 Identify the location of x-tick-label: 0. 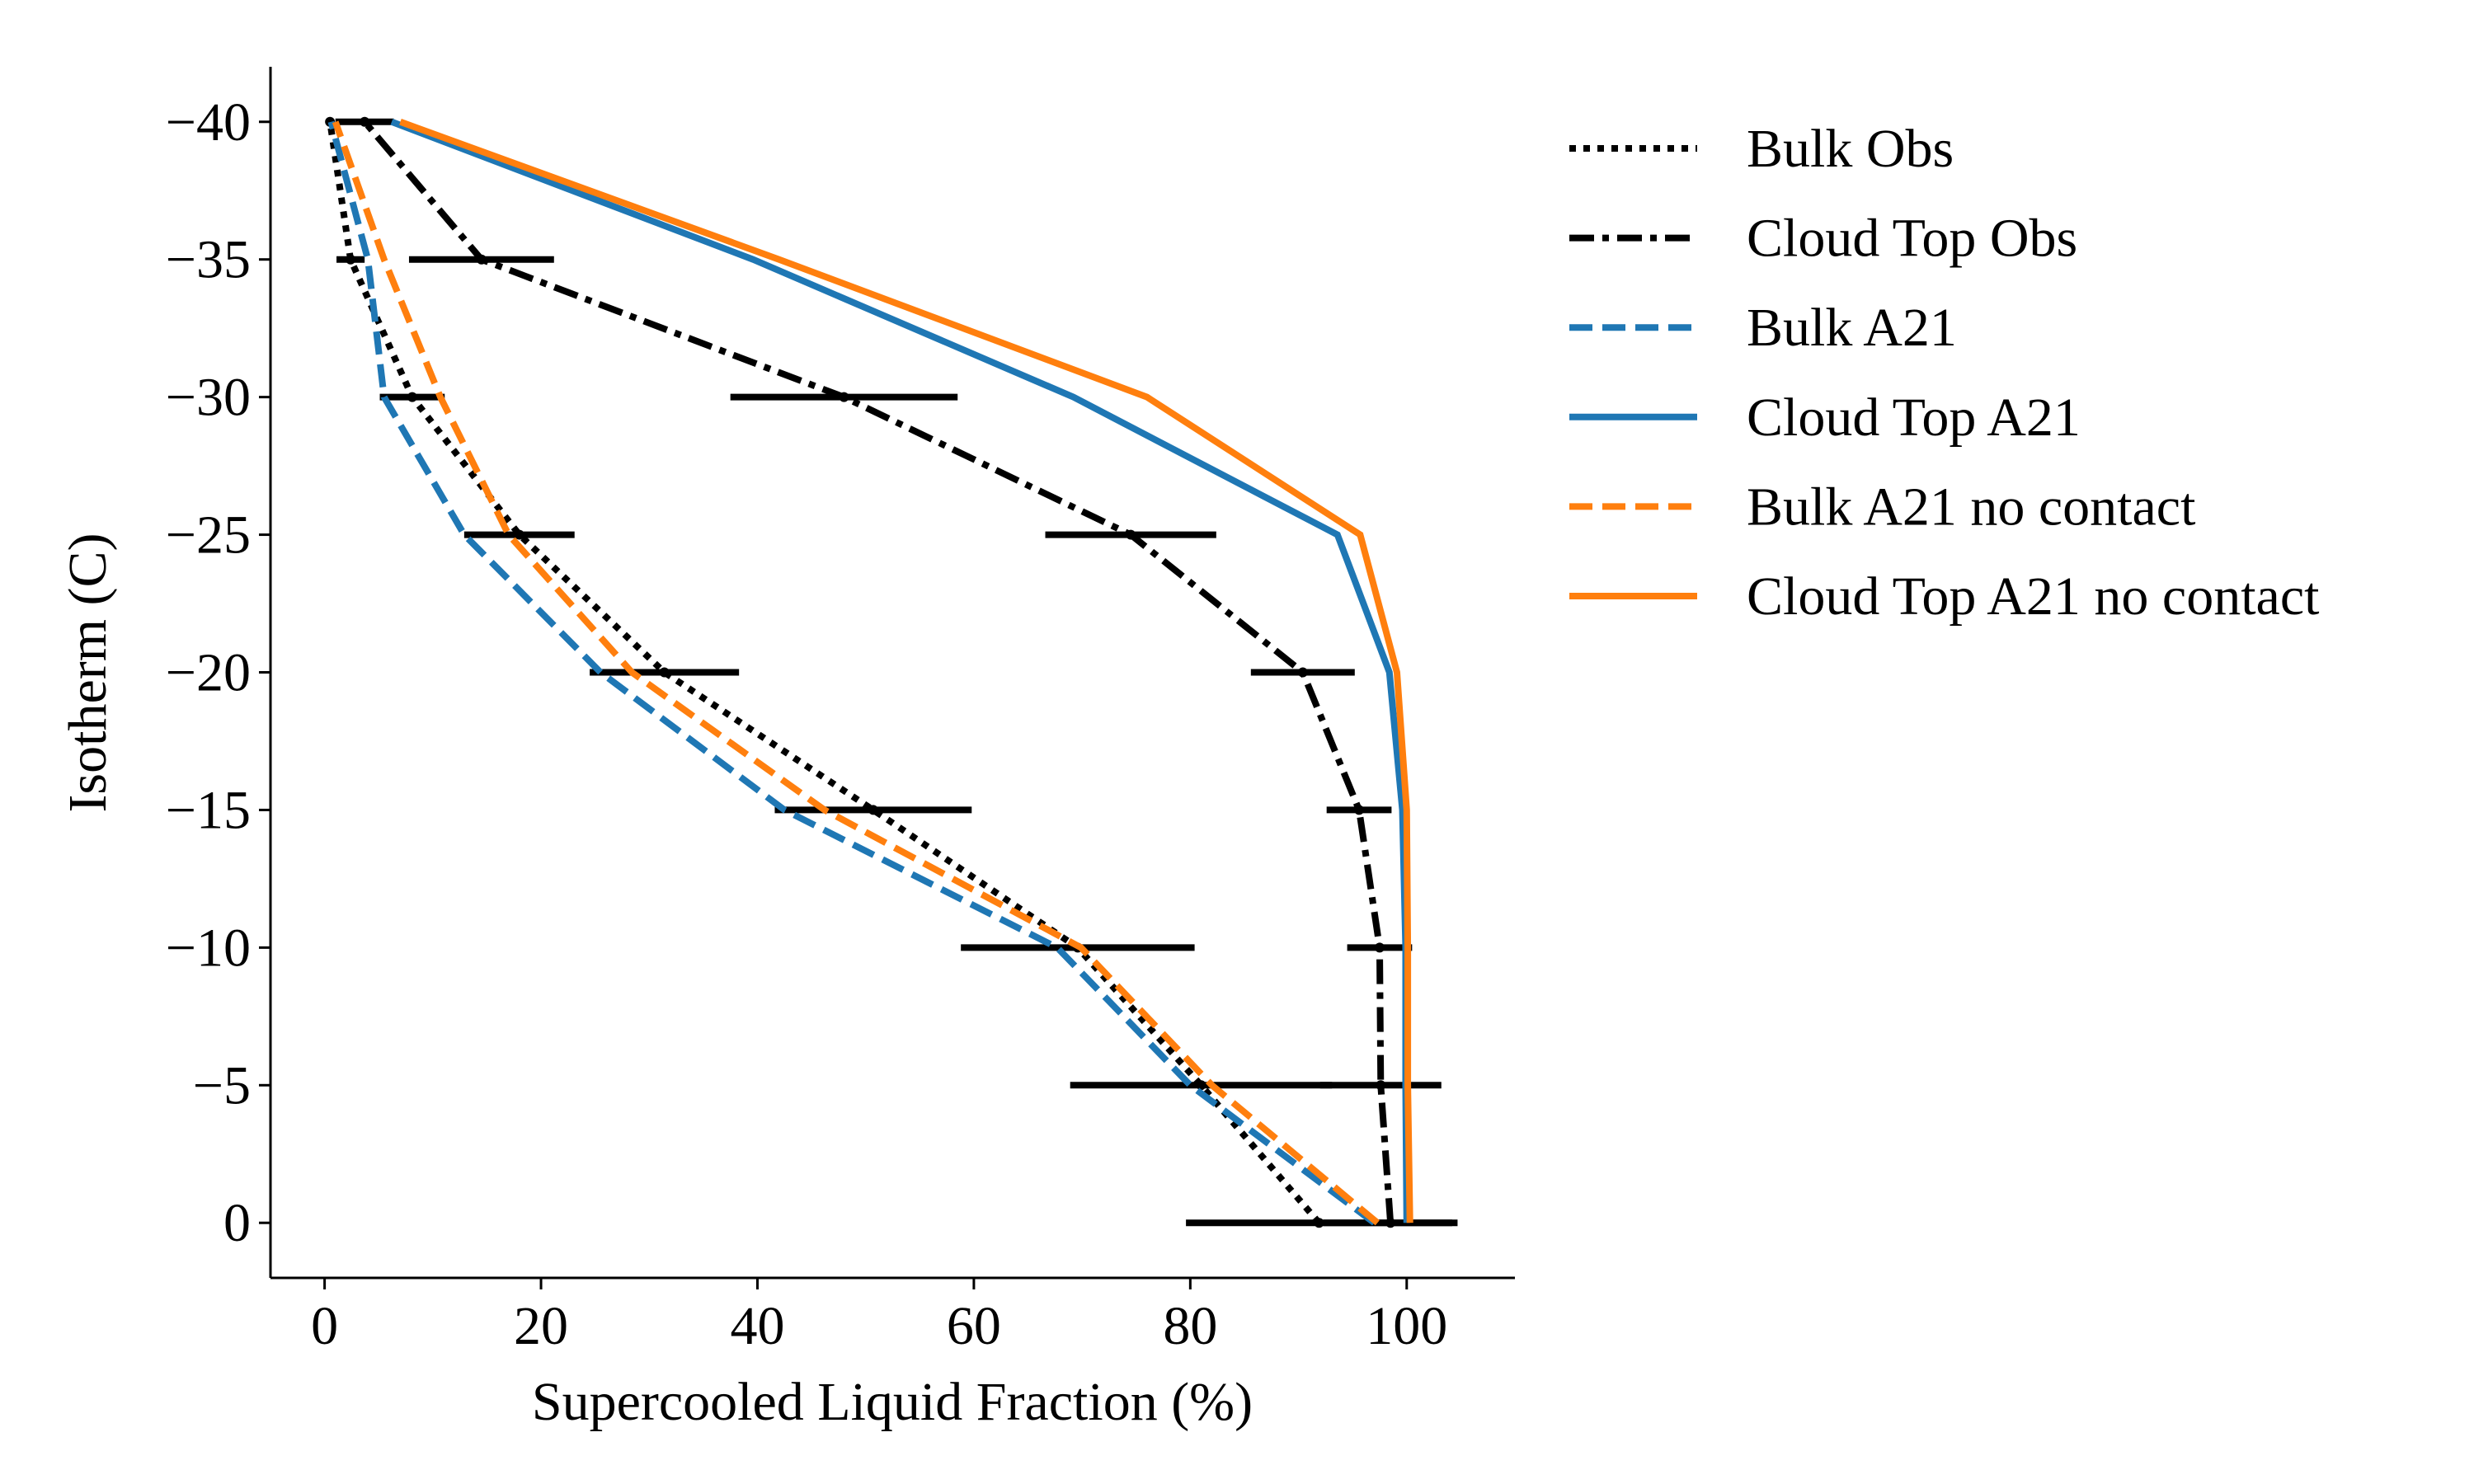
(324, 1326).